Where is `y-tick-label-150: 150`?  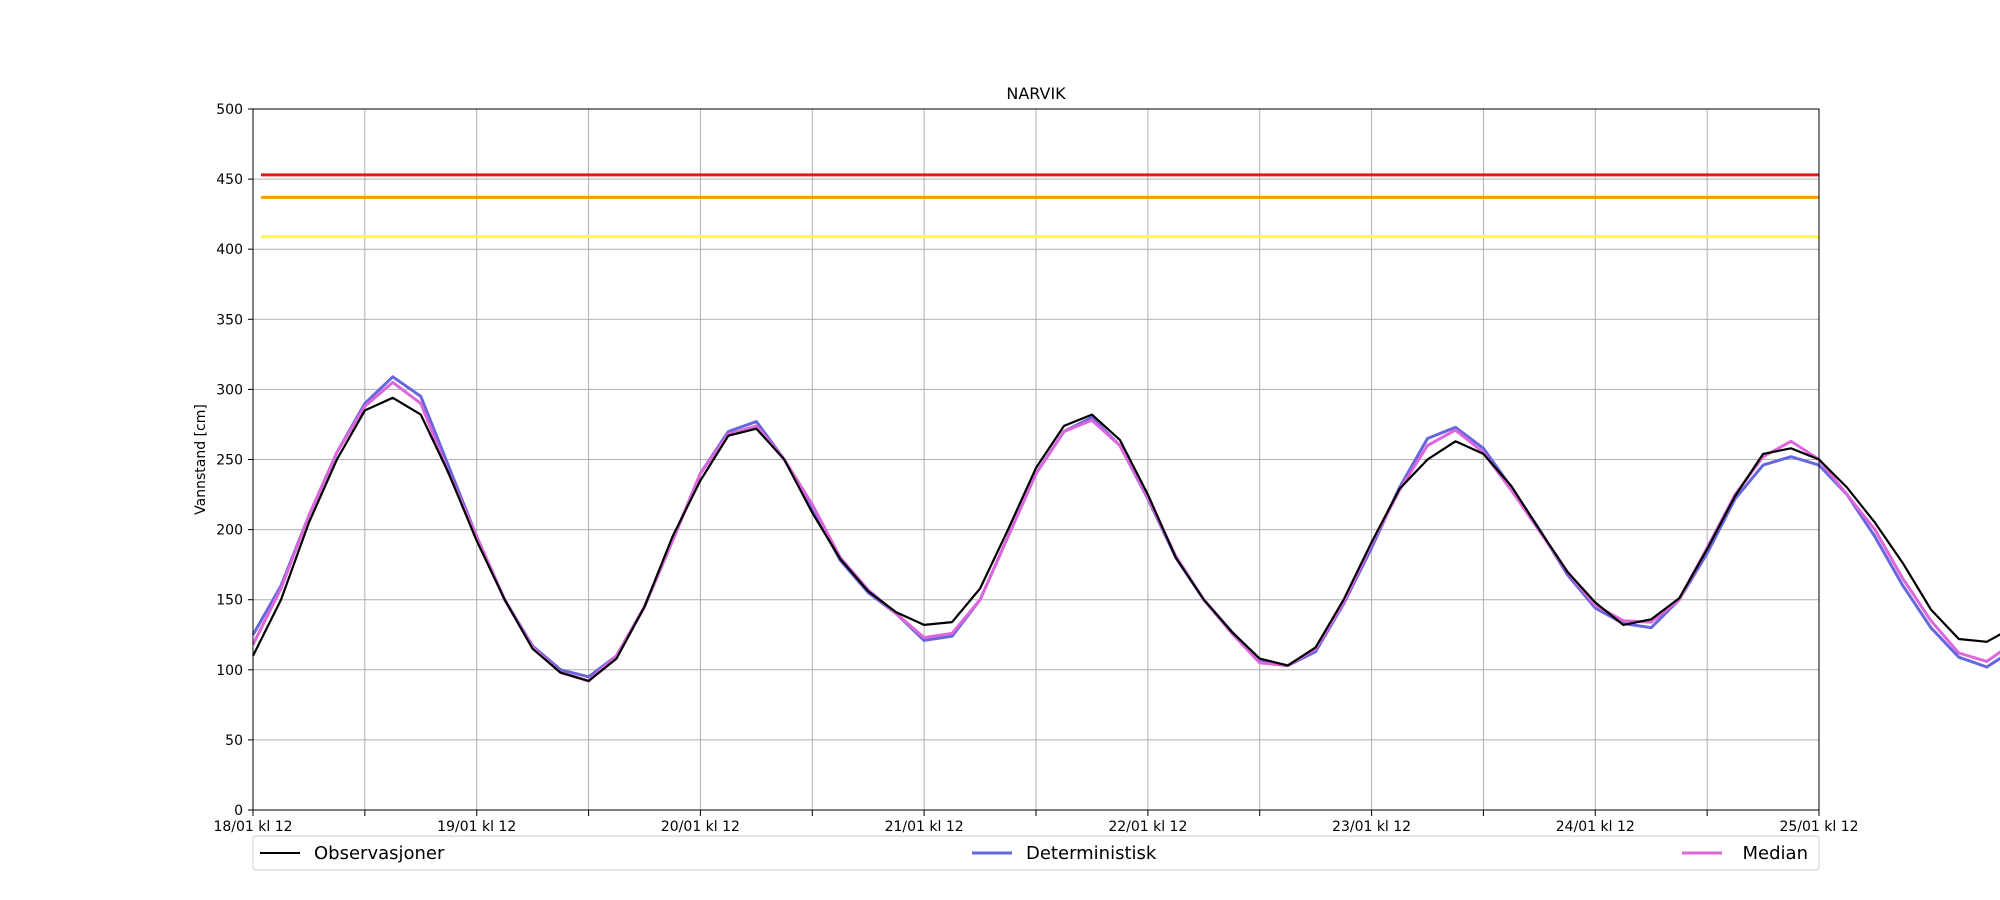
y-tick-label-150: 150 is located at coordinates (229, 601).